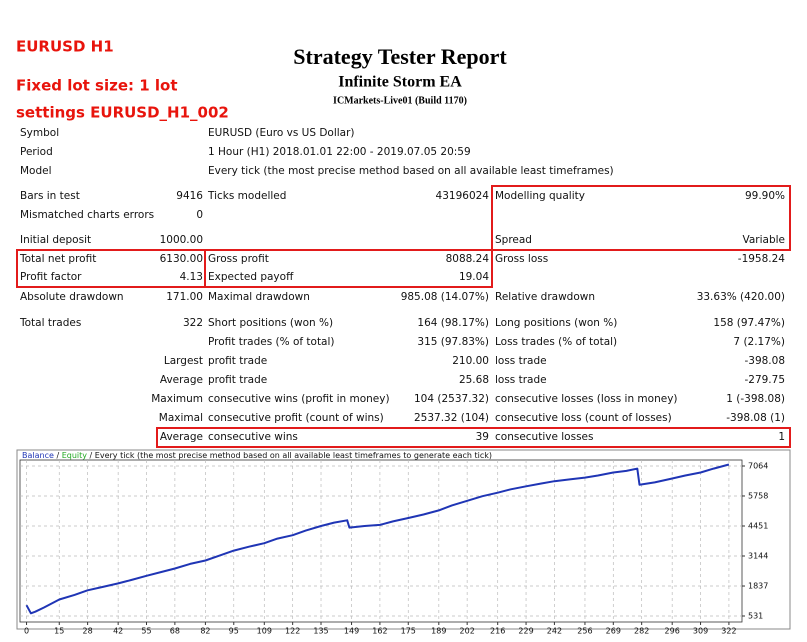 The height and width of the screenshot is (642, 807). What do you see at coordinates (271, 342) in the screenshot?
I see `report-label: Profit trades (% of total)` at bounding box center [271, 342].